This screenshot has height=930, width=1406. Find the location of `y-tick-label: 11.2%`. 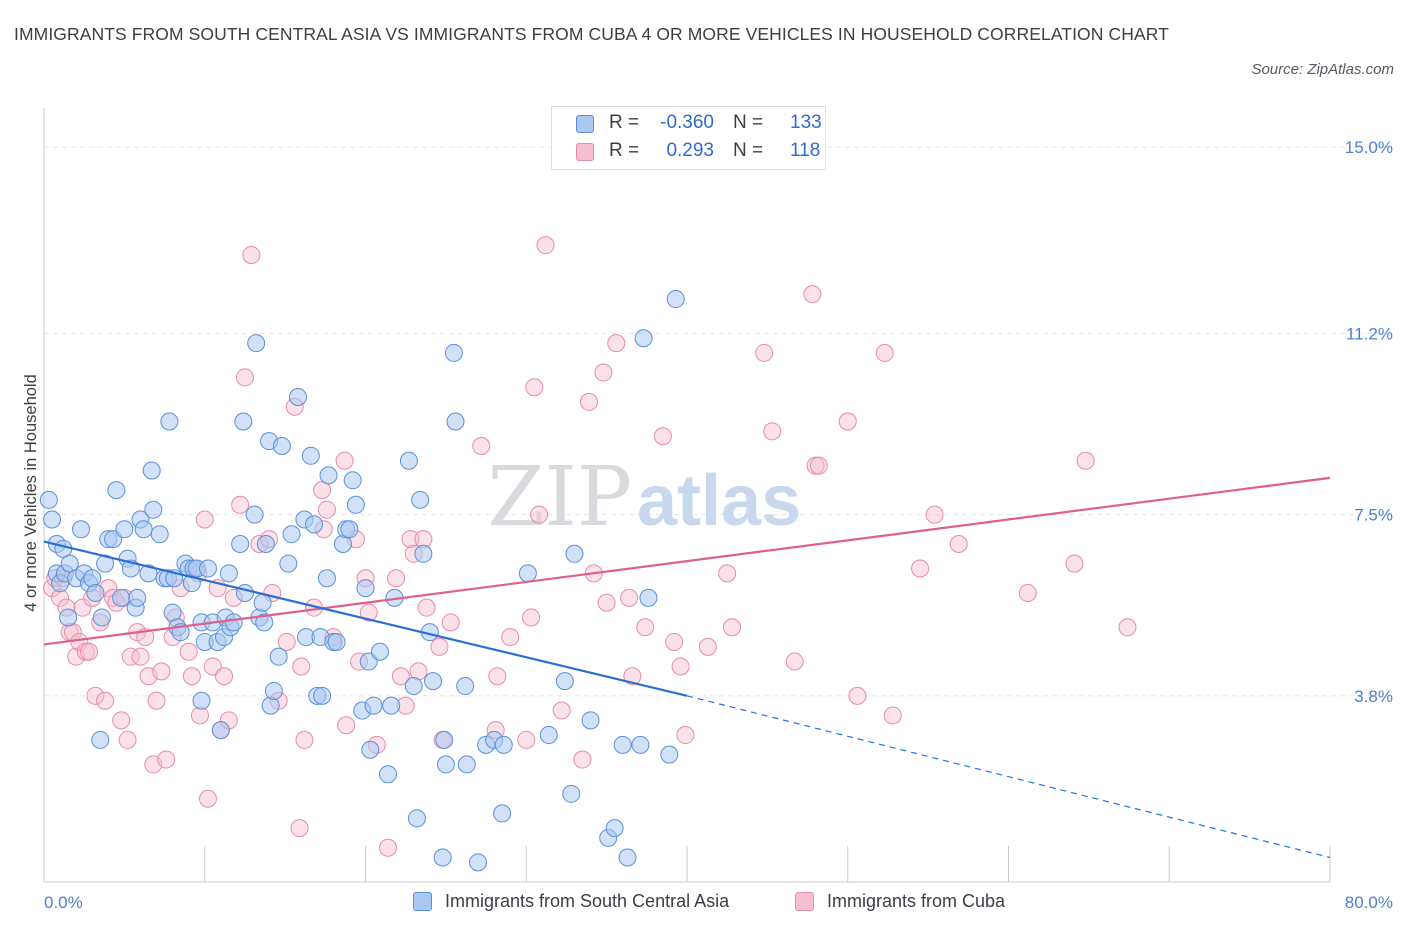

y-tick-label: 11.2% is located at coordinates (1369, 333).